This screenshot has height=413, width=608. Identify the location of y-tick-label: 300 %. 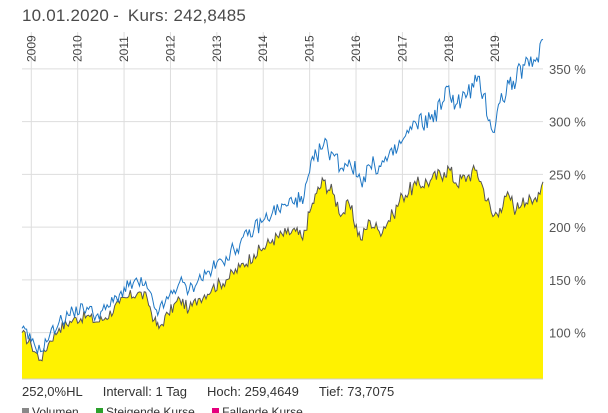
(567, 122).